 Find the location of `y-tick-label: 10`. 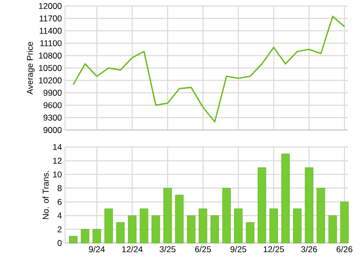

y-tick-label: 10 is located at coordinates (57, 174).